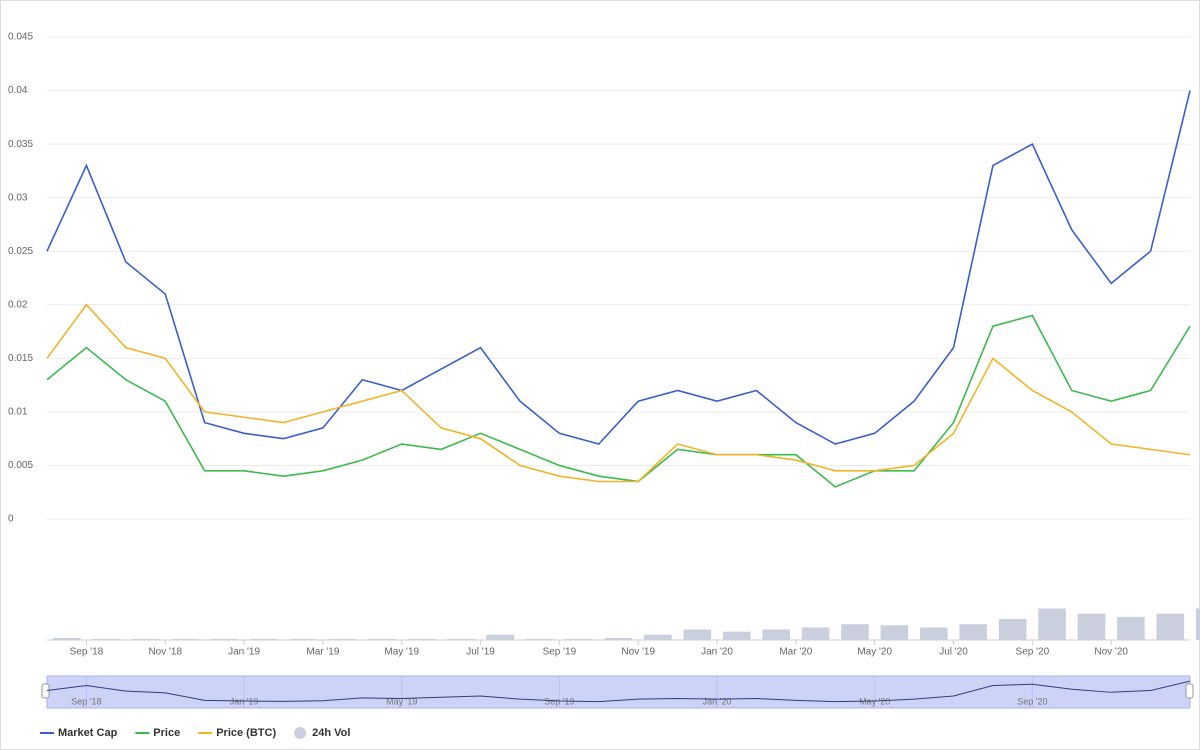  I want to click on y-tick-label: 0.04, so click(18, 90).